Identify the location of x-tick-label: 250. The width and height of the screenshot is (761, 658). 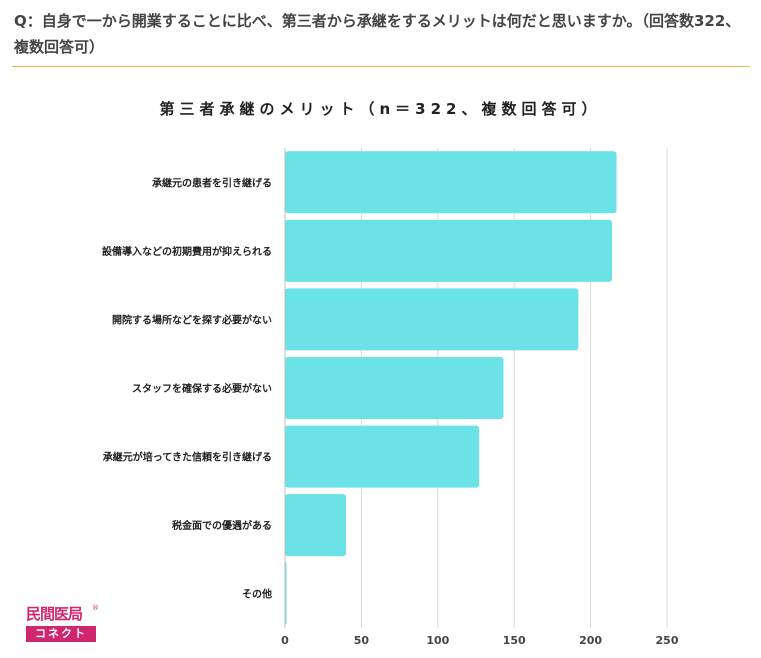
(667, 640).